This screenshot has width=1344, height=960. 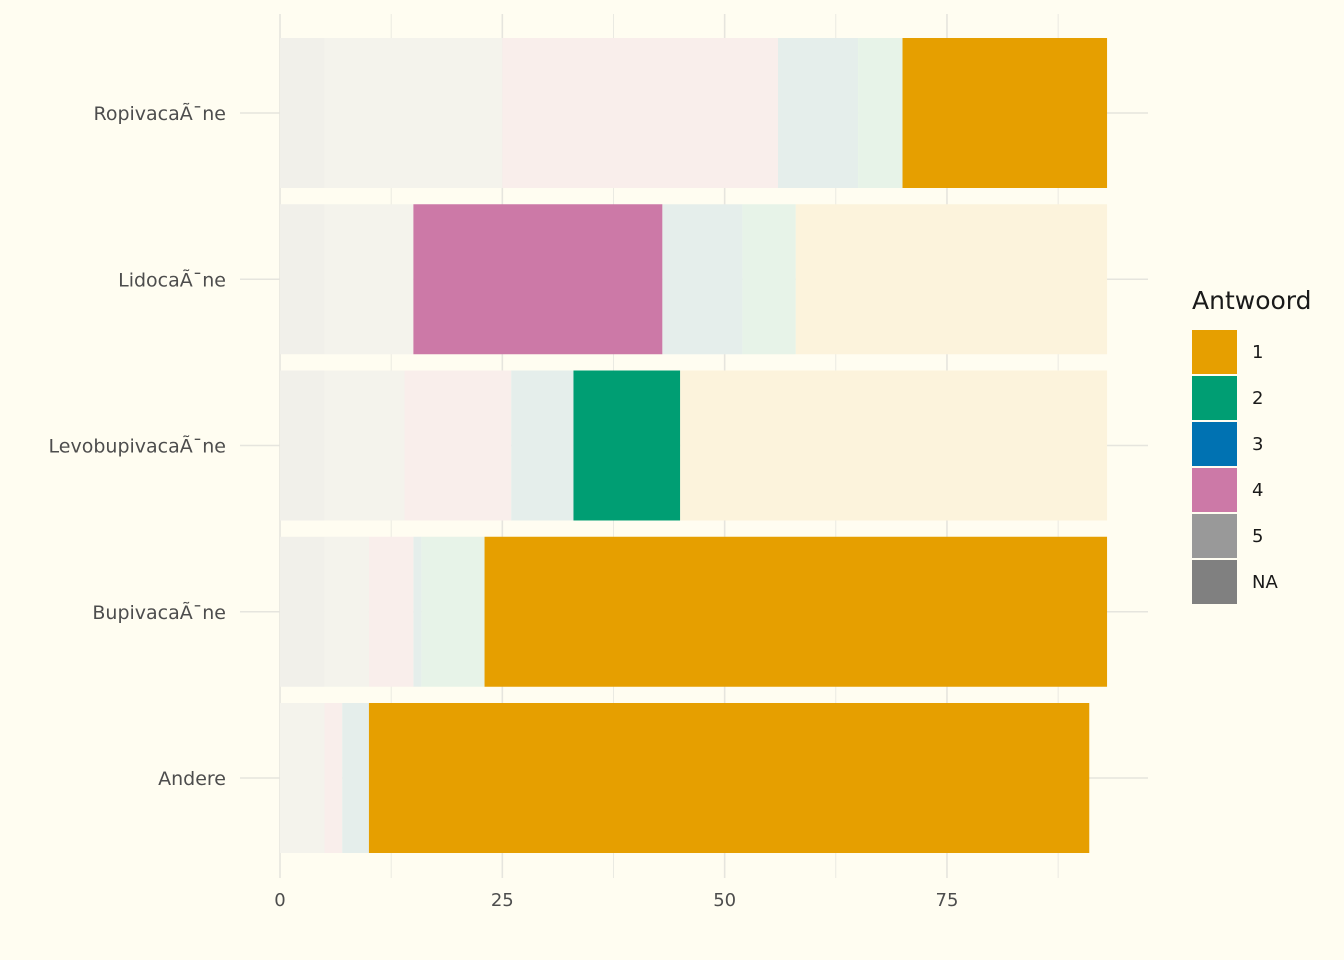 What do you see at coordinates (616, 900) in the screenshot?
I see `x-axis-tick-labels: 0 25 50 75` at bounding box center [616, 900].